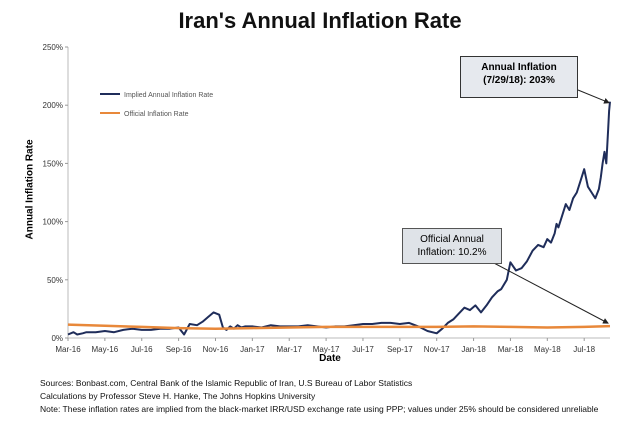 The image size is (640, 427). I want to click on official-callout-line2: Inflation: 10.2%, so click(452, 252).